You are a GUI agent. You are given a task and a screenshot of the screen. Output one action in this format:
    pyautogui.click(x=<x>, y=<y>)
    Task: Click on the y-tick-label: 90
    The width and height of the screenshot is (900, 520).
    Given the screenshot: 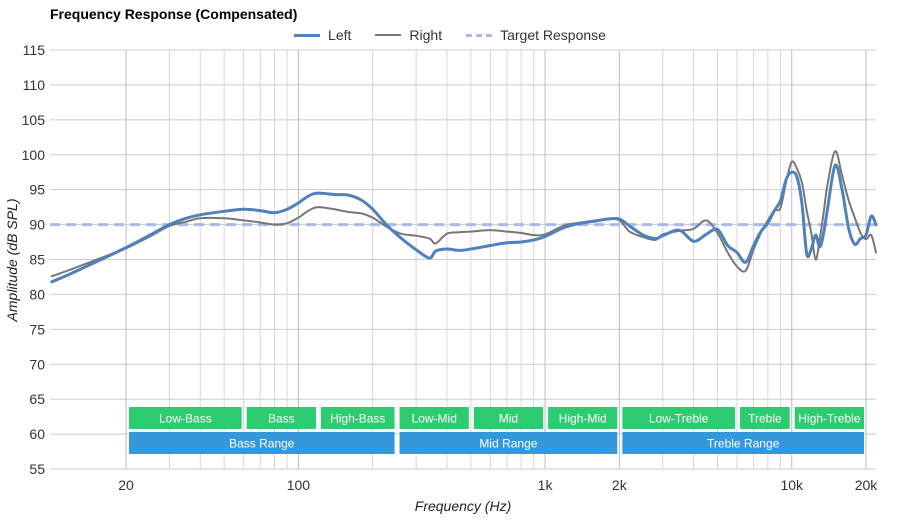 What is the action you would take?
    pyautogui.click(x=37, y=225)
    